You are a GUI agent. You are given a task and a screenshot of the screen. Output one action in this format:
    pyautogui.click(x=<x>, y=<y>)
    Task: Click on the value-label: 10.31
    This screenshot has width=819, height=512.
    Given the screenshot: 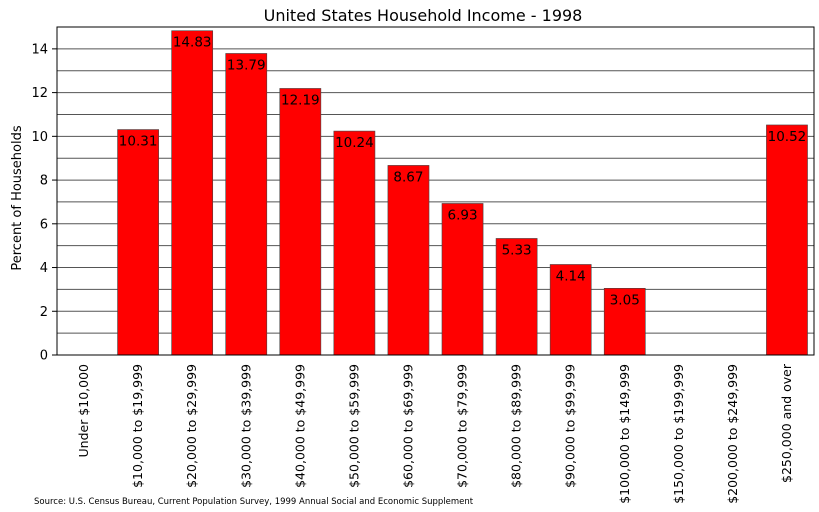 What is the action you would take?
    pyautogui.click(x=138, y=142)
    